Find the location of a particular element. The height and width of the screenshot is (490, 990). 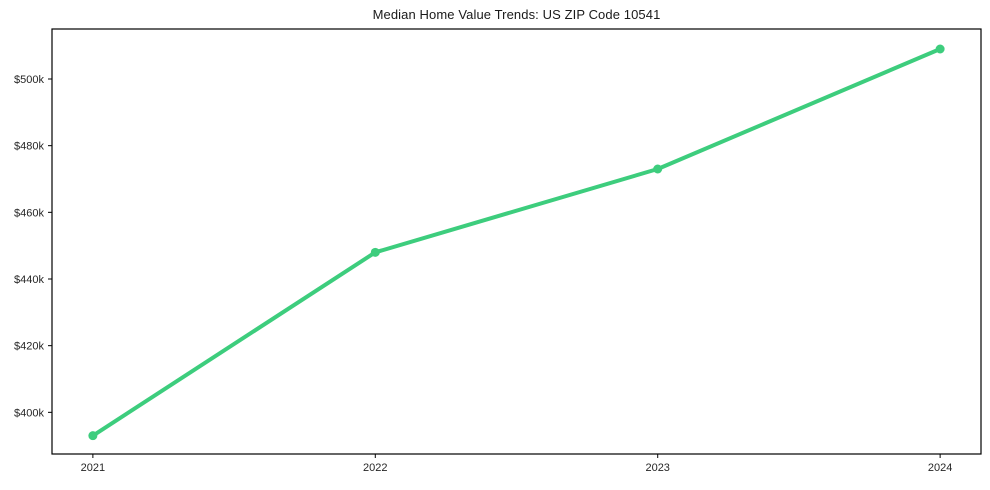

y-tick-label: $480k is located at coordinates (29, 147).